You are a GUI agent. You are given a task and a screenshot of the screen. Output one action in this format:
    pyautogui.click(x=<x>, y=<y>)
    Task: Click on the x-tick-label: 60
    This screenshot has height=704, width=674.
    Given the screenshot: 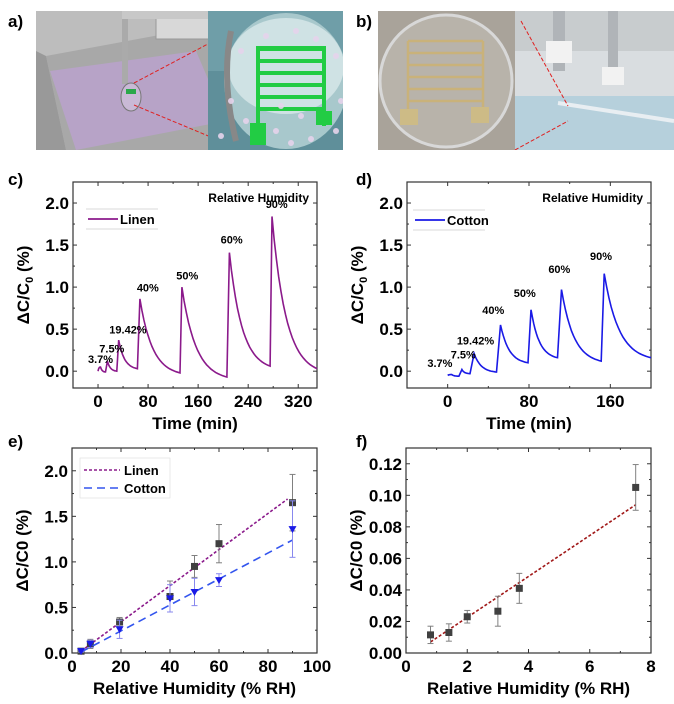 What is the action you would take?
    pyautogui.click(x=219, y=666)
    